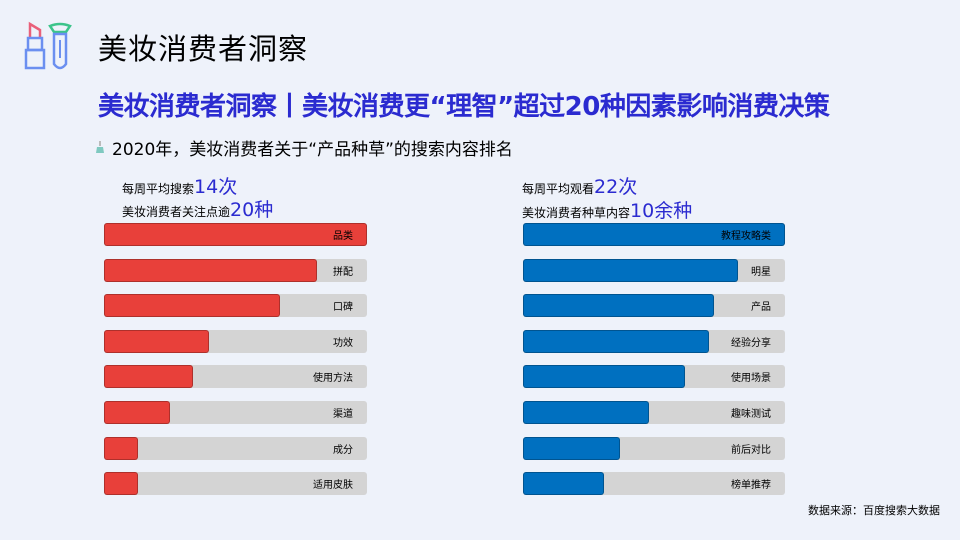  What do you see at coordinates (751, 450) in the screenshot?
I see `bar-label: 前后对比` at bounding box center [751, 450].